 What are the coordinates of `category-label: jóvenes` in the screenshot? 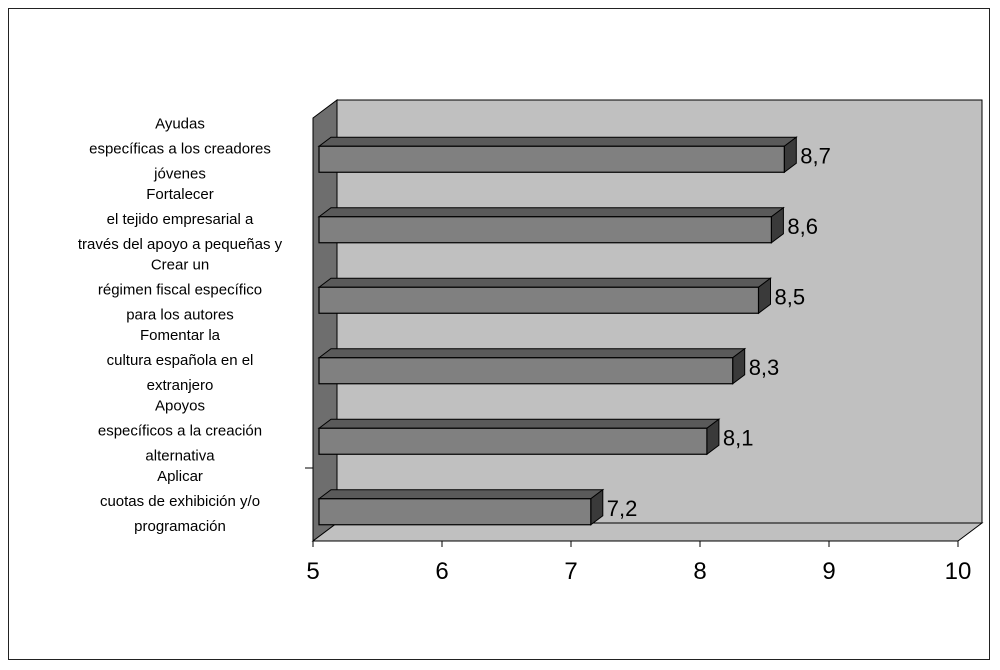 It's located at (179, 173).